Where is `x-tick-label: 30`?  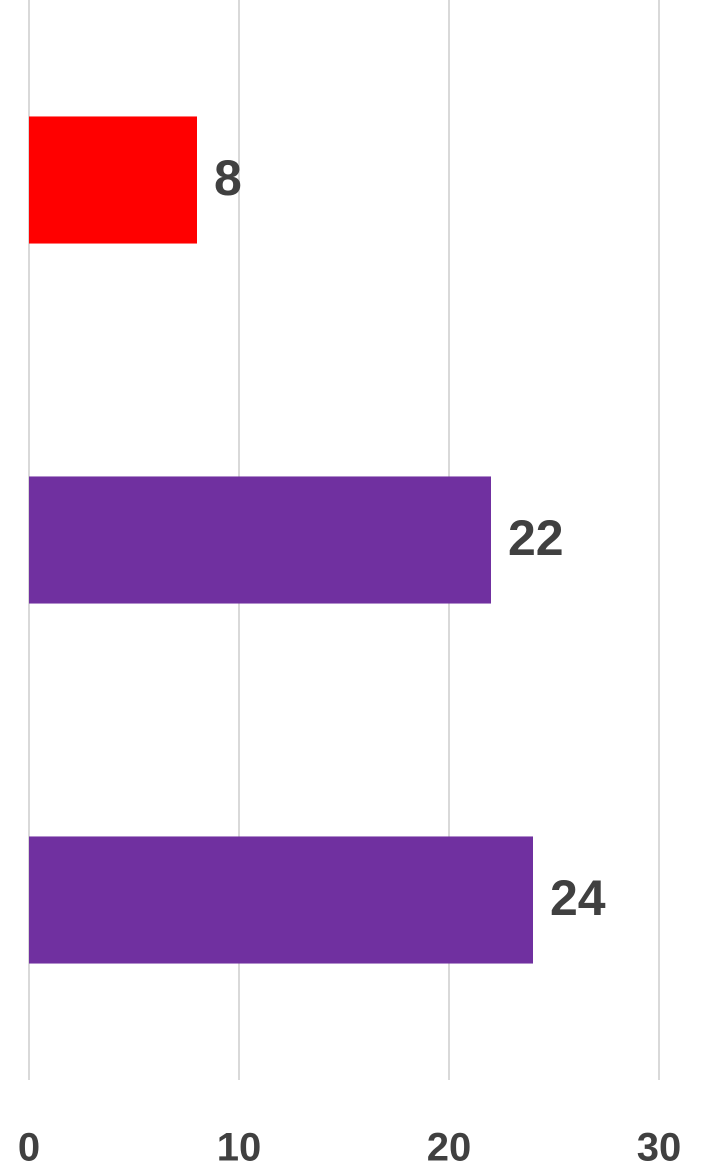 x-tick-label: 30 is located at coordinates (659, 1148).